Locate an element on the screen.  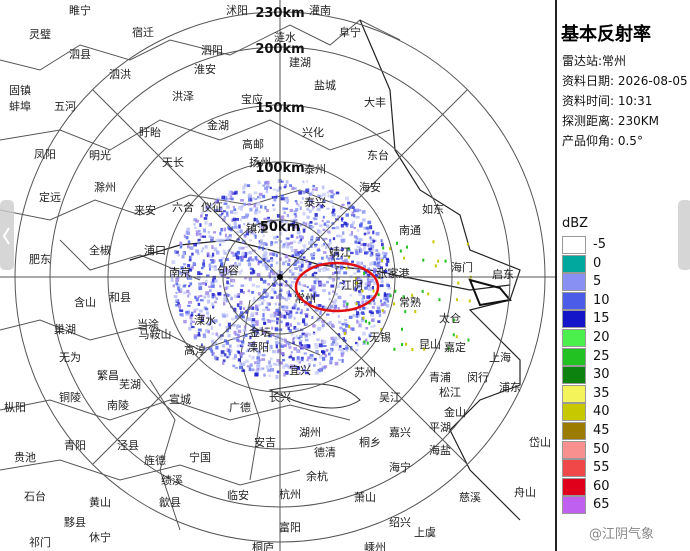
scroll-right-button is located at coordinates (684, 235).